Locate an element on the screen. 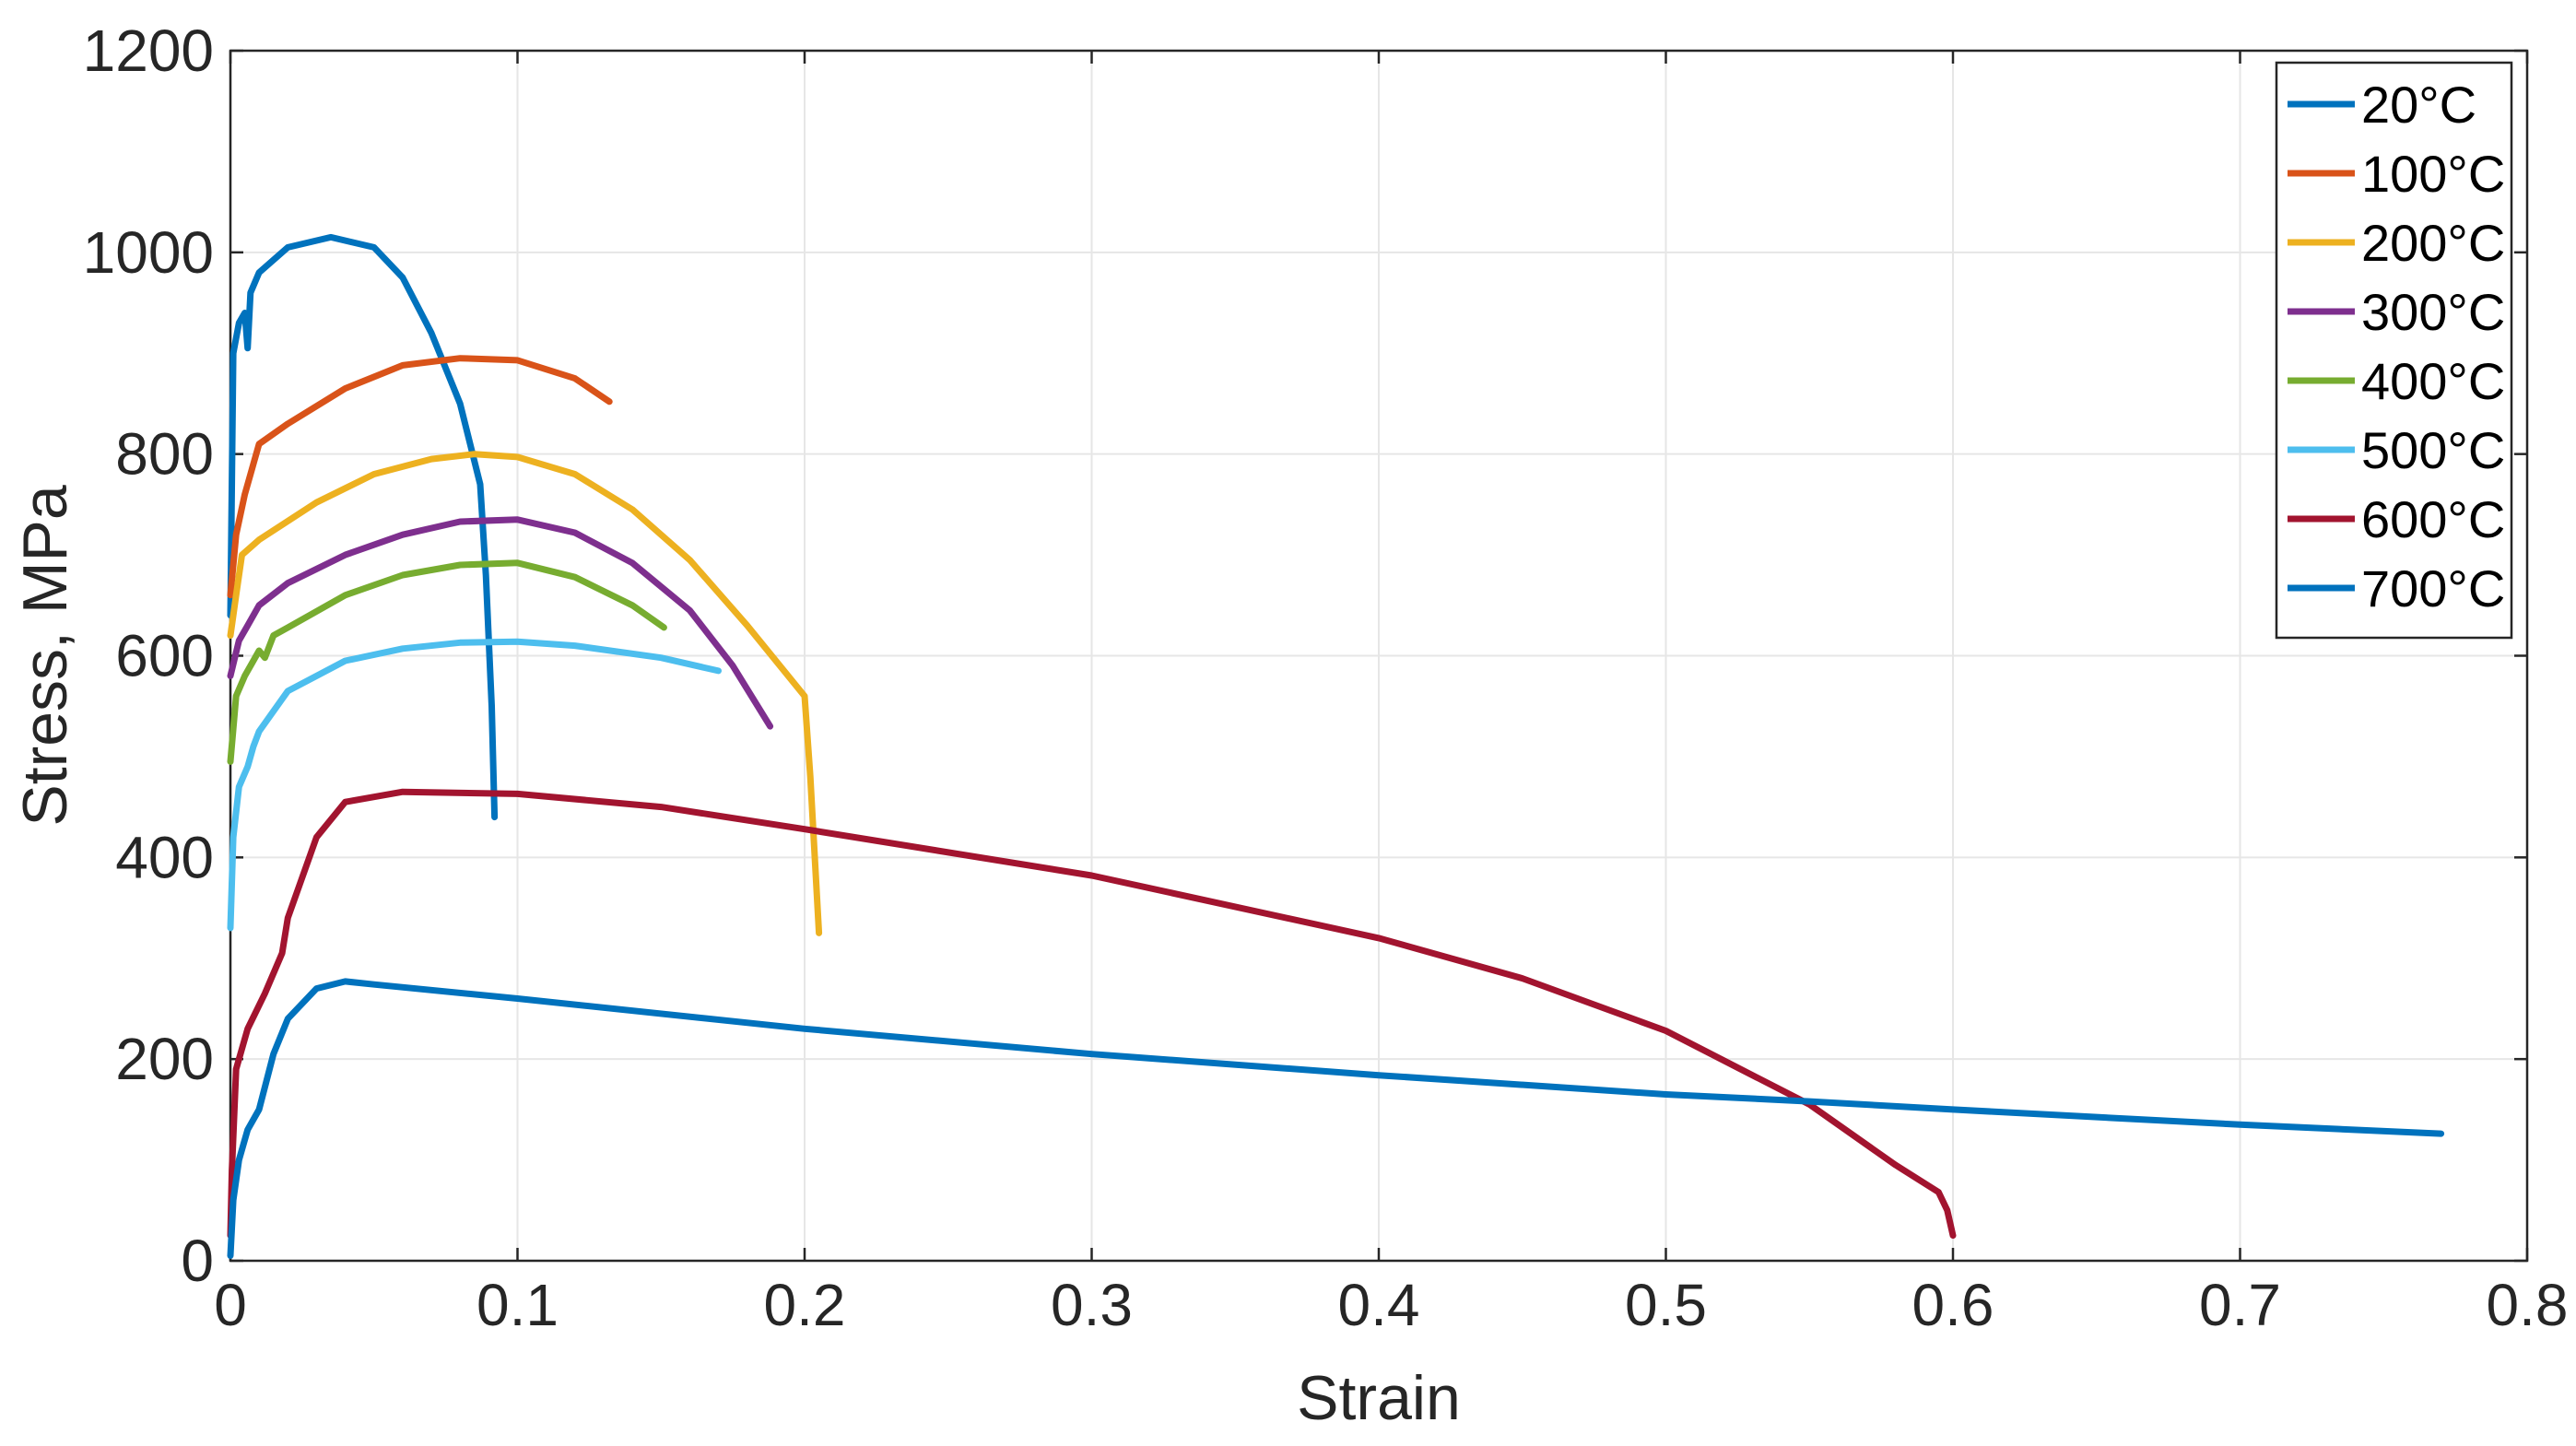 This screenshot has width=2576, height=1446. legend: 20°C 100°C 200°C 300°C 400°C 500°C 600°C 700°C is located at coordinates (2394, 350).